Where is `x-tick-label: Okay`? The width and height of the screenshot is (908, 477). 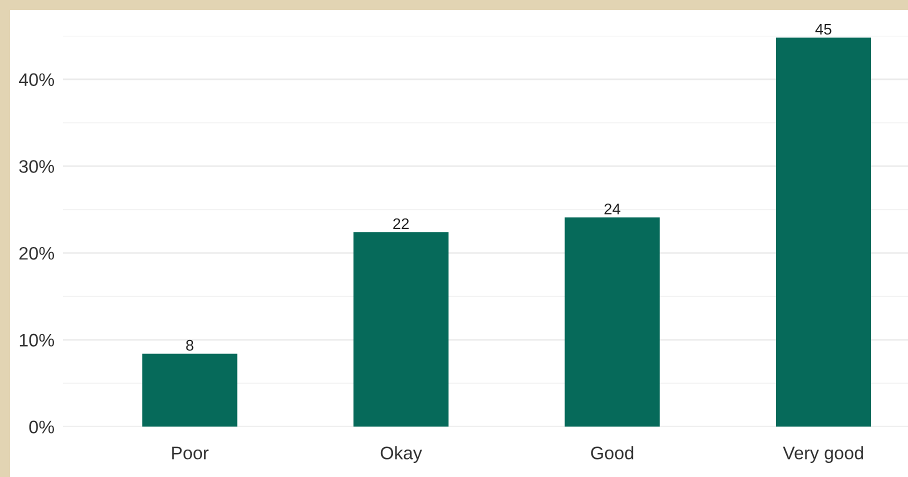
x-tick-label: Okay is located at coordinates (401, 454).